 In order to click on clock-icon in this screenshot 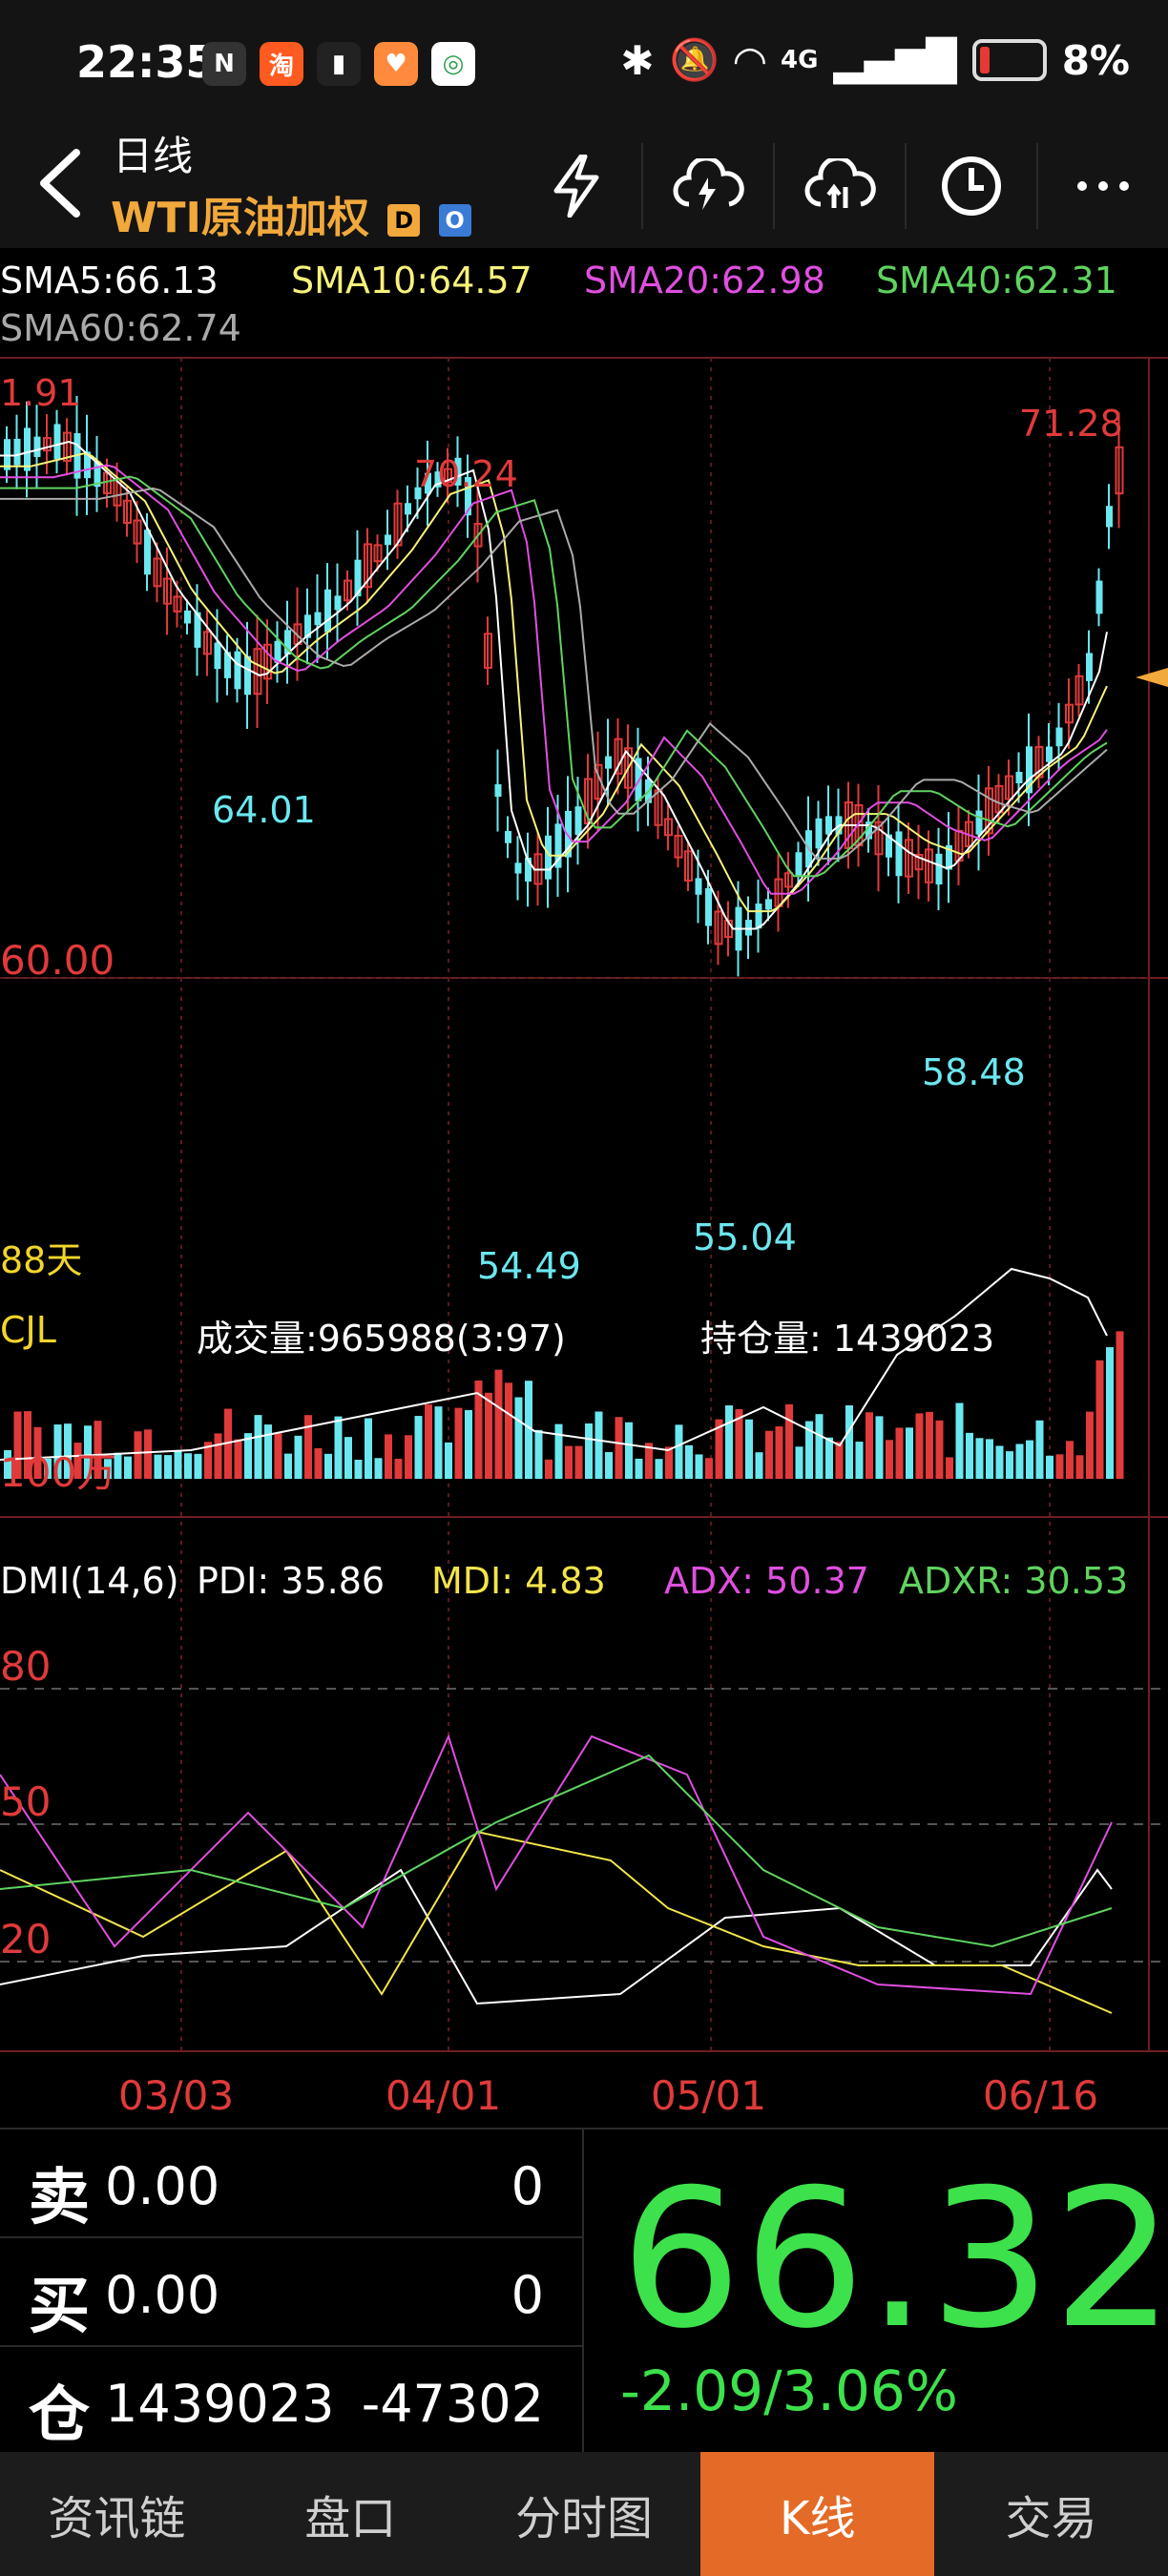, I will do `click(971, 186)`.